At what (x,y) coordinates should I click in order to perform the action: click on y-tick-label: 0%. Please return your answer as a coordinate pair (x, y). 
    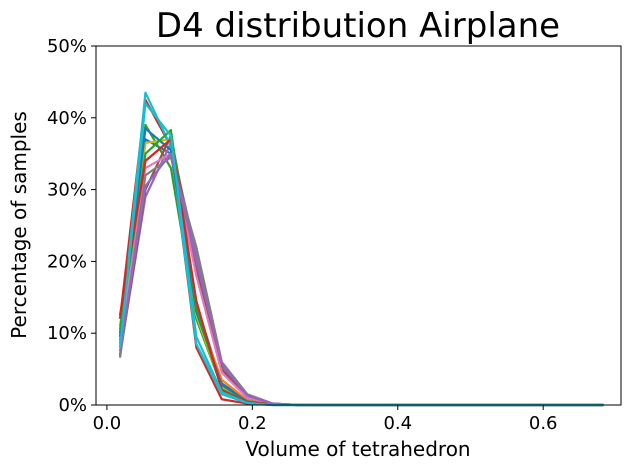
    Looking at the image, I should click on (72, 405).